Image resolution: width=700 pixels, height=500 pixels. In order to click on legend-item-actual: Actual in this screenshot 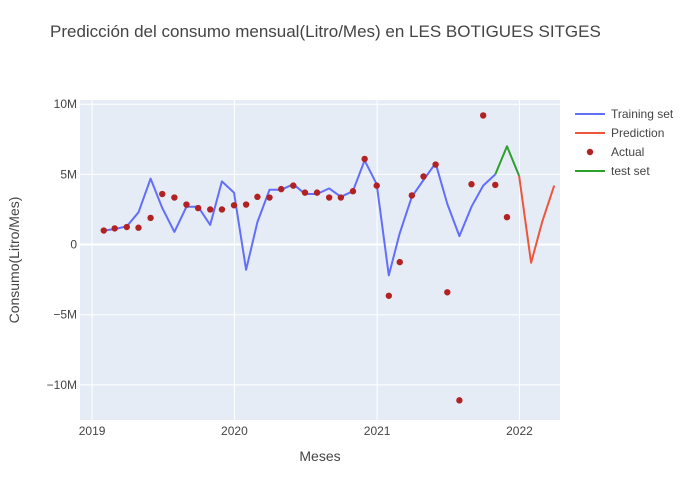, I will do `click(615, 152)`.